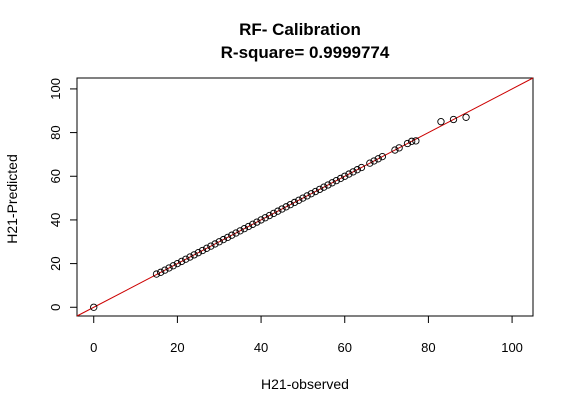  Describe the element at coordinates (55, 132) in the screenshot. I see `y-tick-label: 80` at that location.